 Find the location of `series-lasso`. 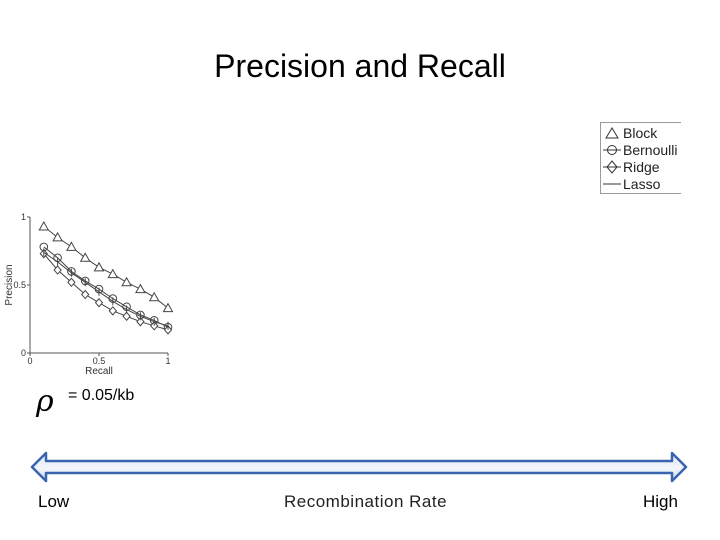

series-lasso is located at coordinates (106, 289).